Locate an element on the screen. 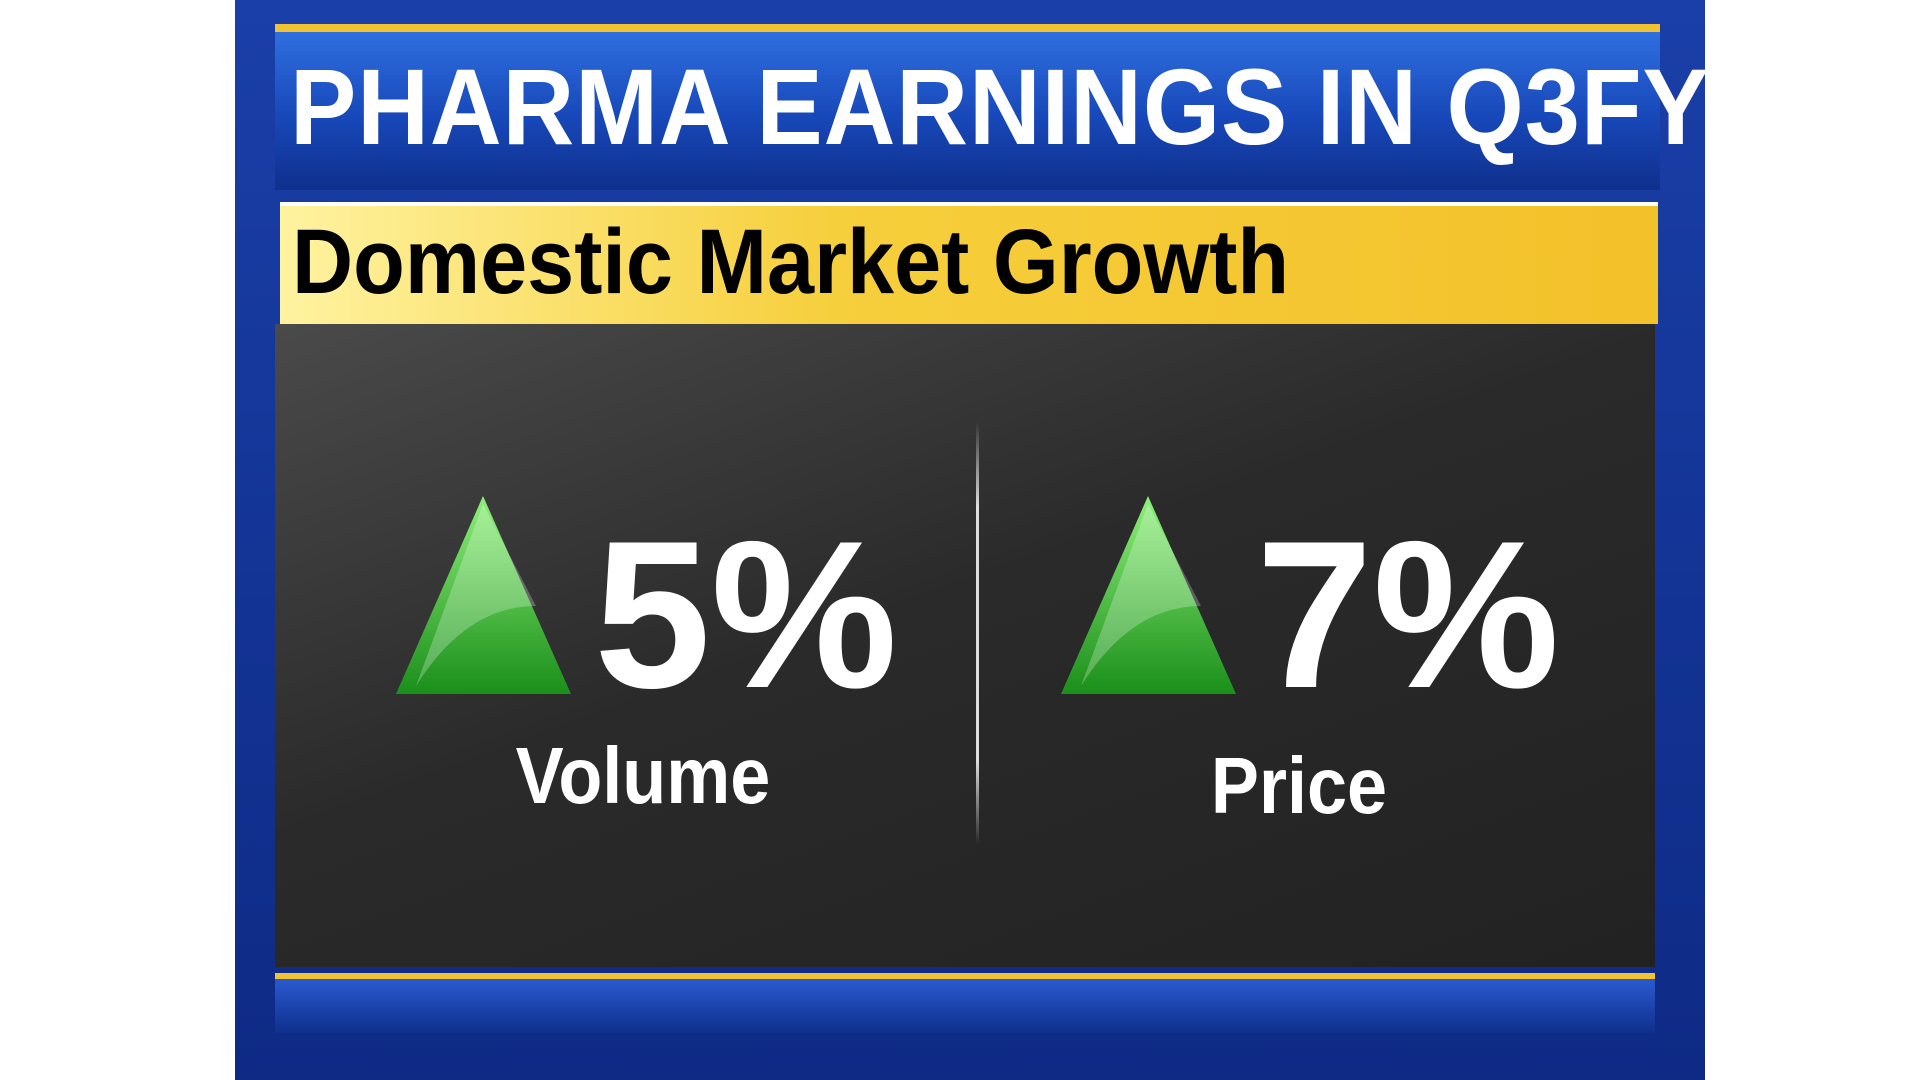  bottom-bar is located at coordinates (965, 1003).